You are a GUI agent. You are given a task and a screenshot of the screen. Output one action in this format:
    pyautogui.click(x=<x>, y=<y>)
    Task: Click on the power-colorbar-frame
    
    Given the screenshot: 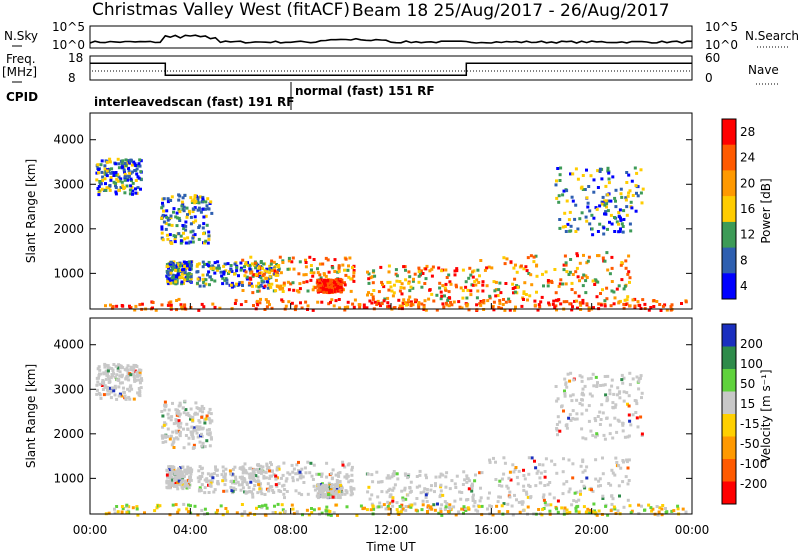 What is the action you would take?
    pyautogui.click(x=729, y=209)
    